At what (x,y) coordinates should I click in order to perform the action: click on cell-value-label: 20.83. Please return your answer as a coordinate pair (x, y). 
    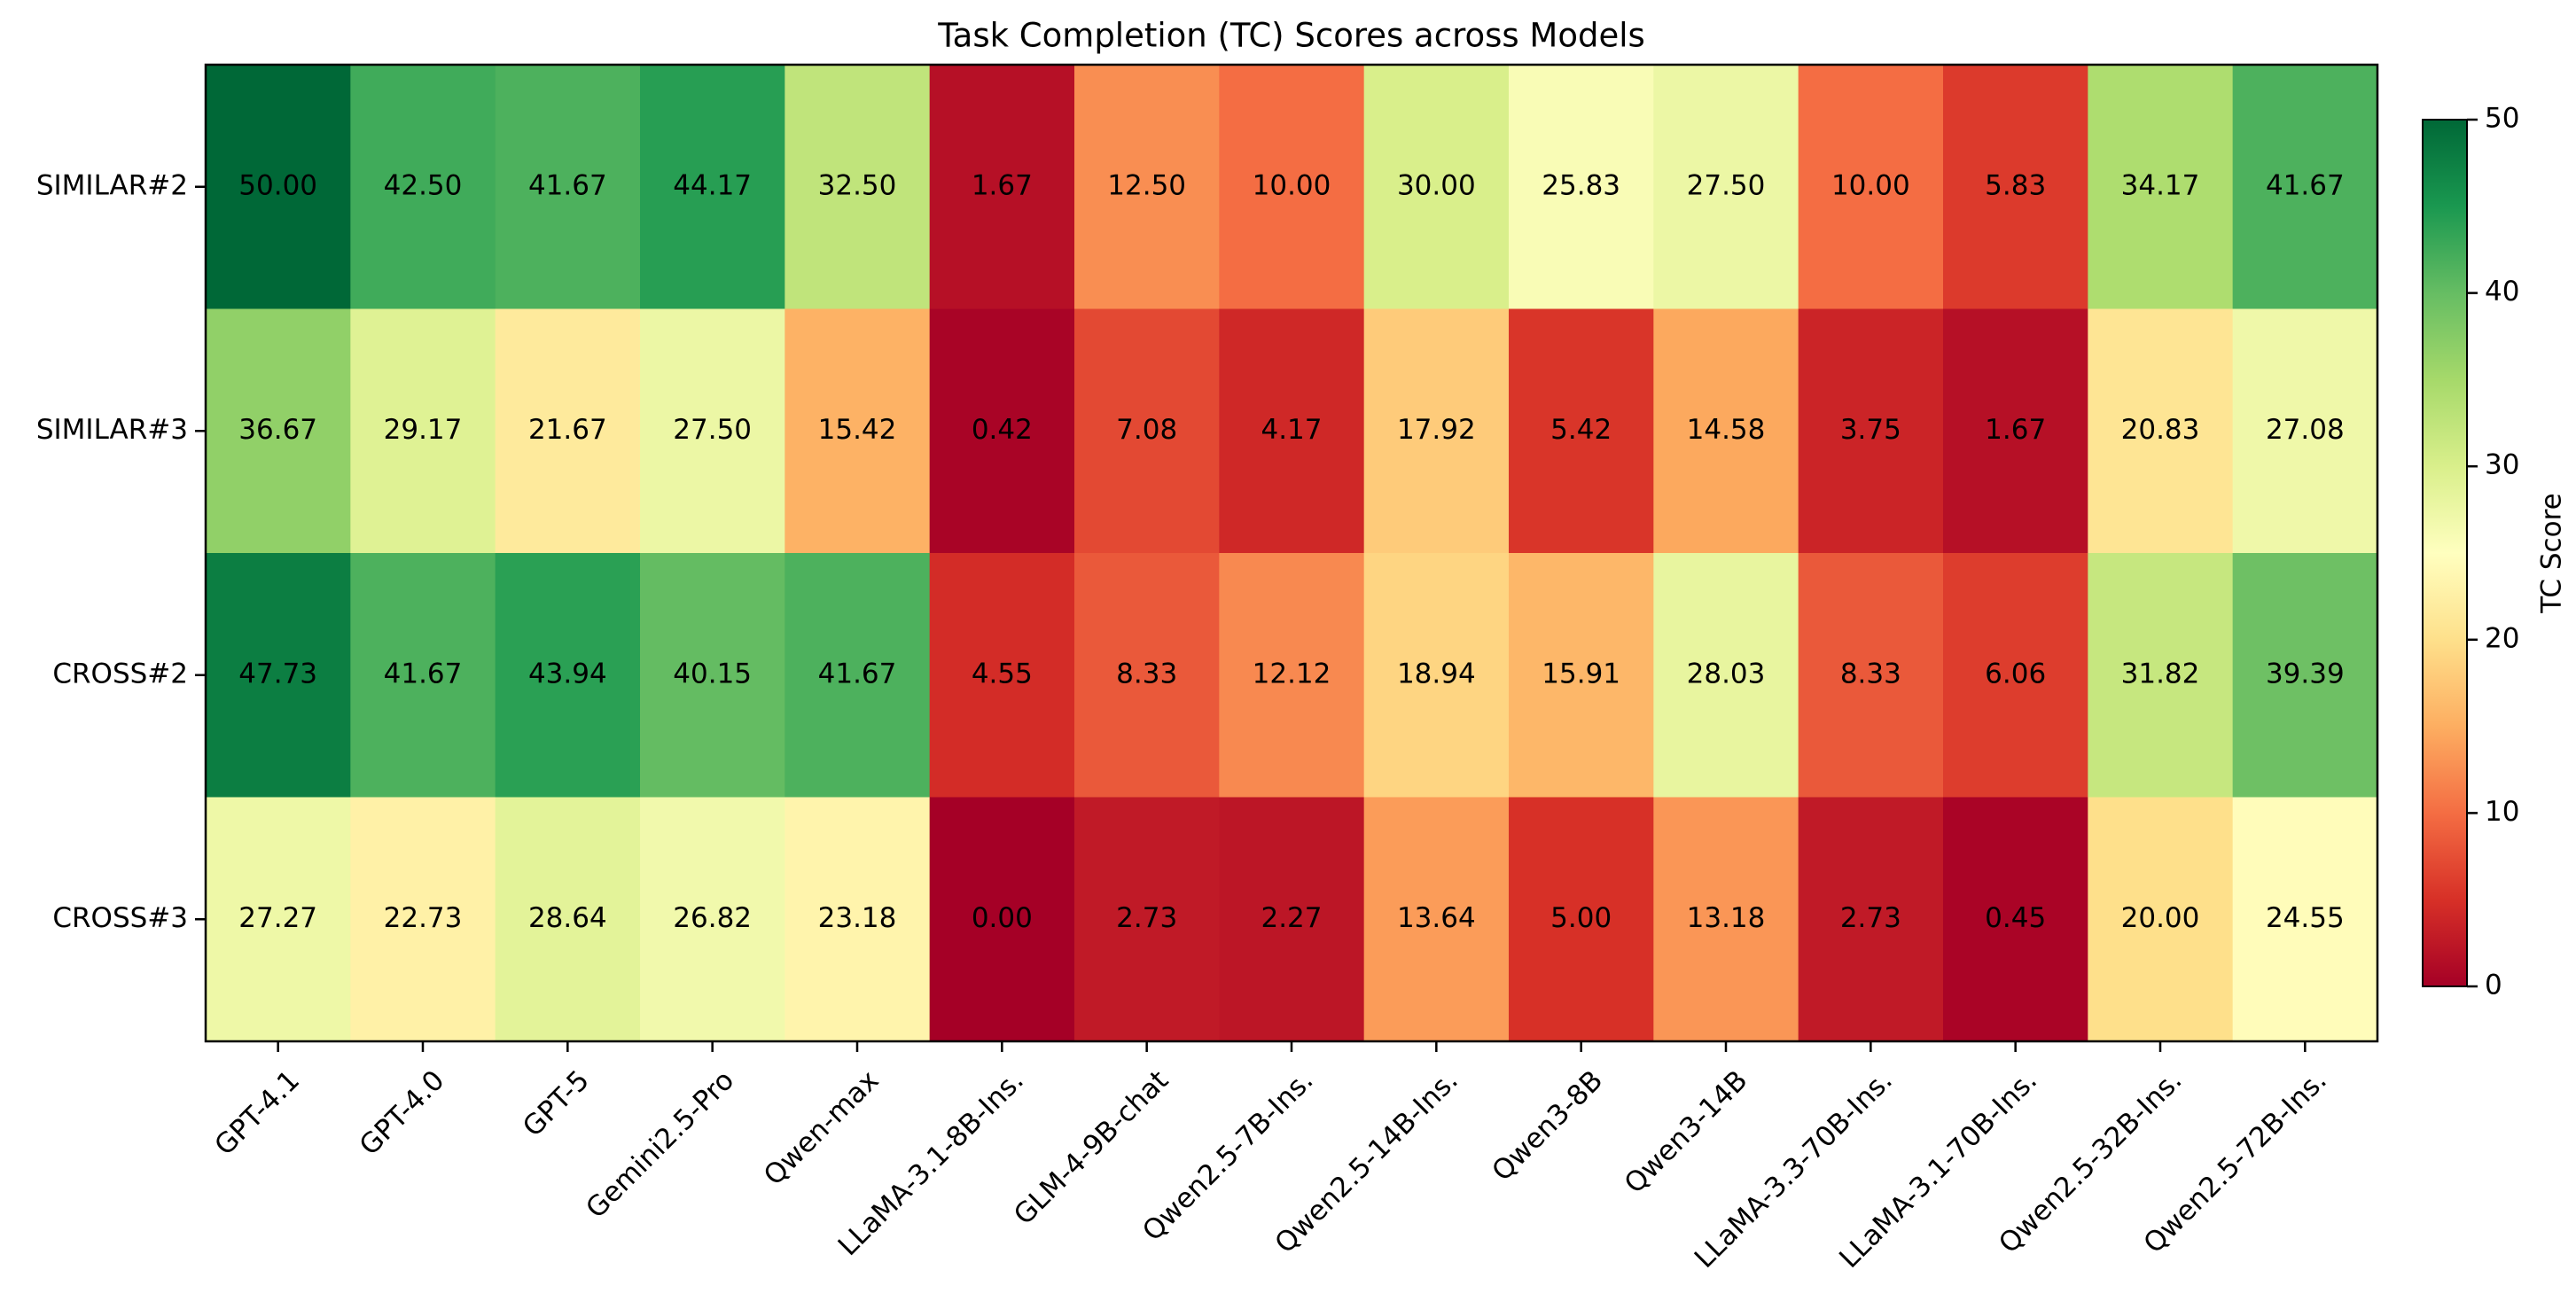
    Looking at the image, I should click on (2160, 430).